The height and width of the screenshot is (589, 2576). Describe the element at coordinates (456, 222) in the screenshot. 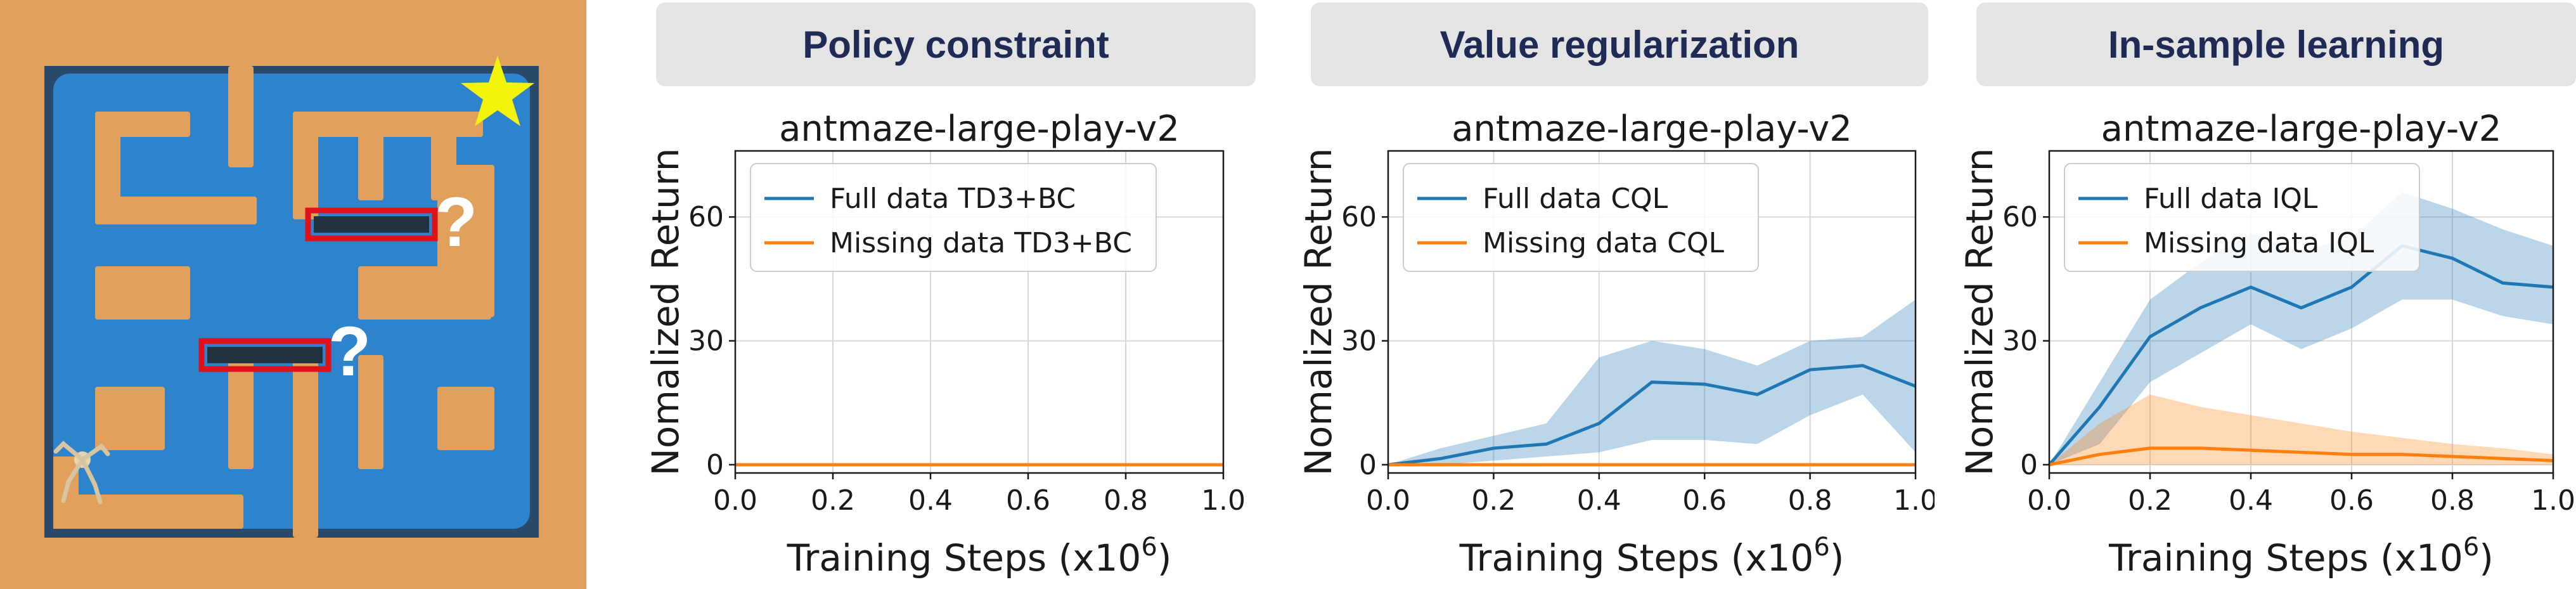

I see `question-mark-top: ?` at that location.